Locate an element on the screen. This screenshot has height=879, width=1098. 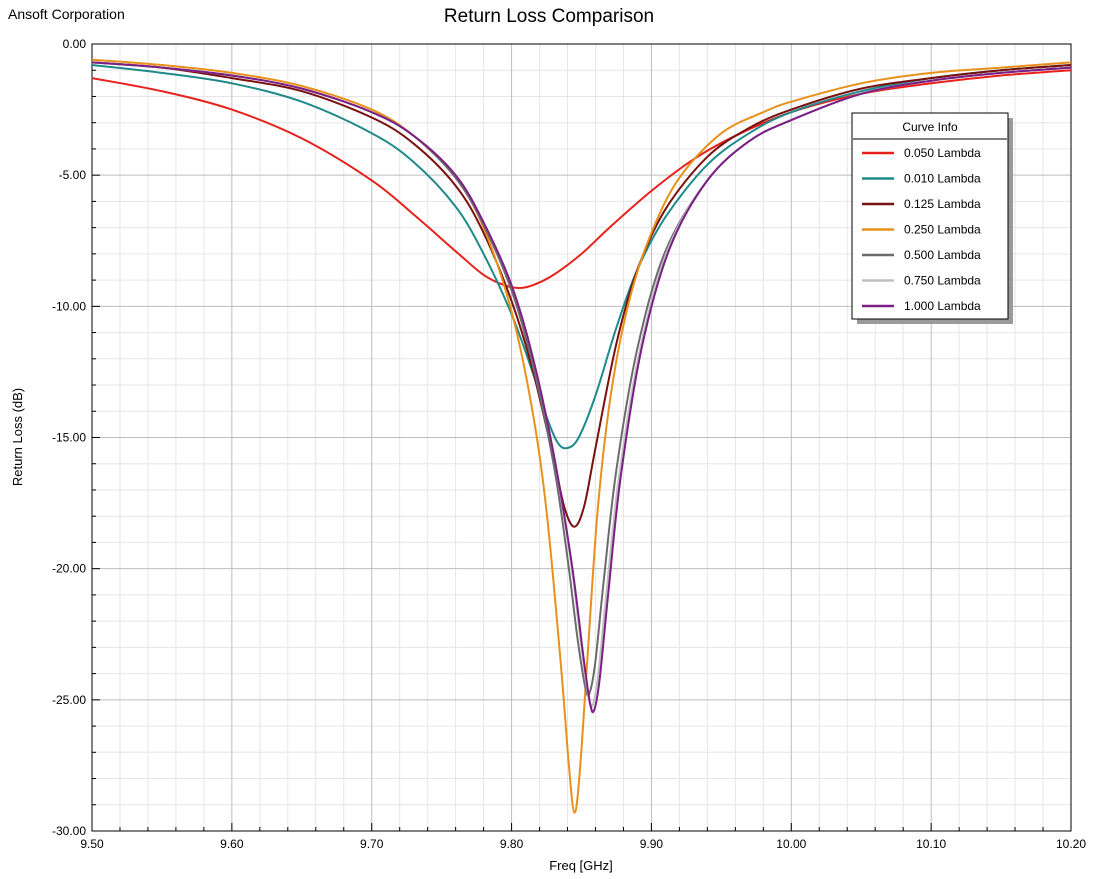
legend-entry-label: 0.750 Lambda is located at coordinates (942, 281).